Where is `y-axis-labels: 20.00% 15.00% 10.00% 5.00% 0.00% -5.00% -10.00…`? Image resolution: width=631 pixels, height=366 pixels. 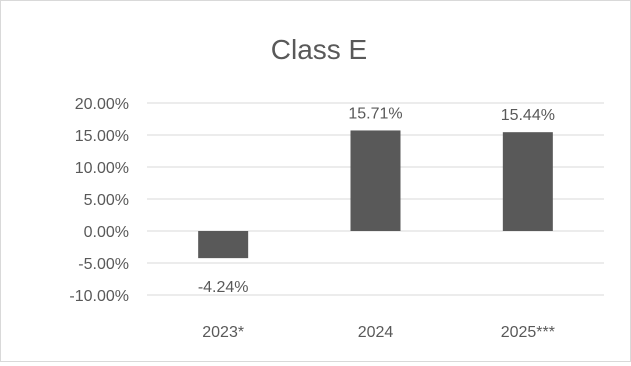 y-axis-labels: 20.00% 15.00% 10.00% 5.00% 0.00% -5.00% -10.00… is located at coordinates (99, 200).